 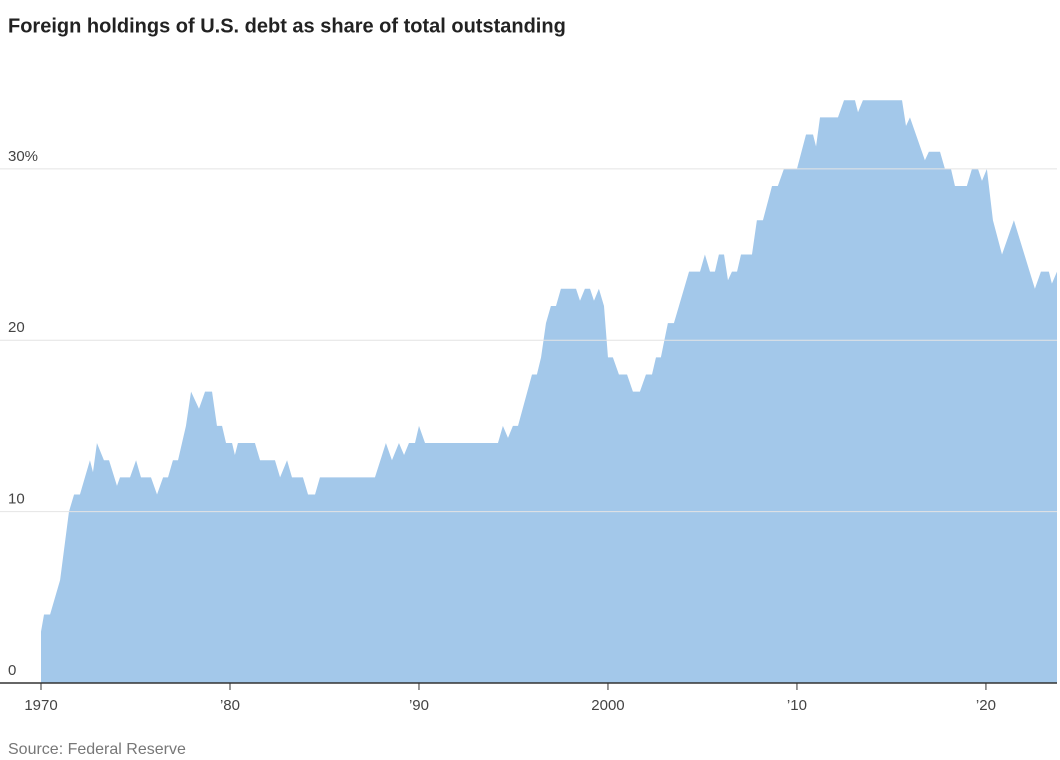 I want to click on x-tick-label: ’80, so click(x=230, y=705).